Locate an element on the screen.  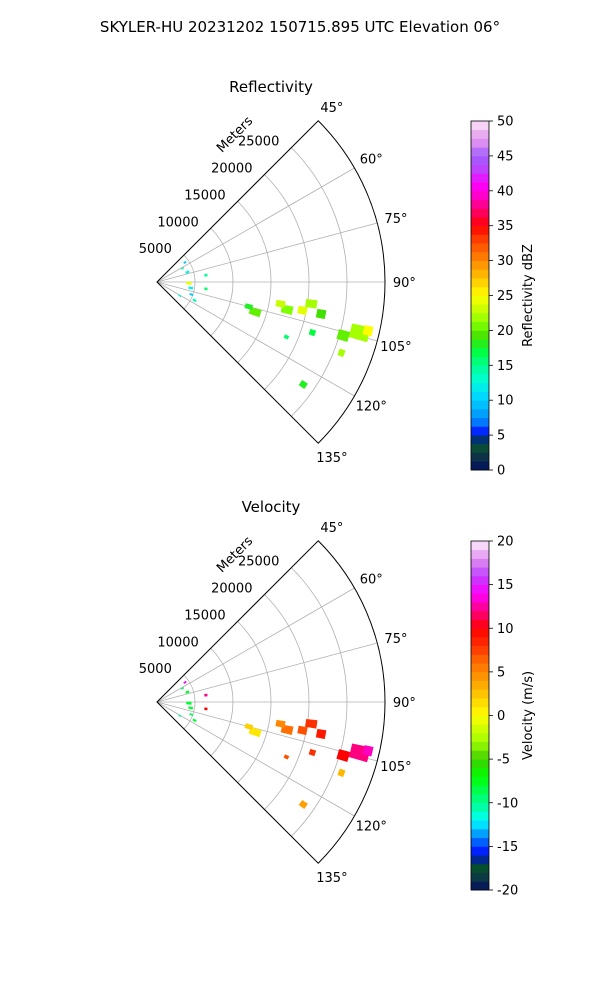
vel-angle-tick-label: 45° is located at coordinates (331, 528).